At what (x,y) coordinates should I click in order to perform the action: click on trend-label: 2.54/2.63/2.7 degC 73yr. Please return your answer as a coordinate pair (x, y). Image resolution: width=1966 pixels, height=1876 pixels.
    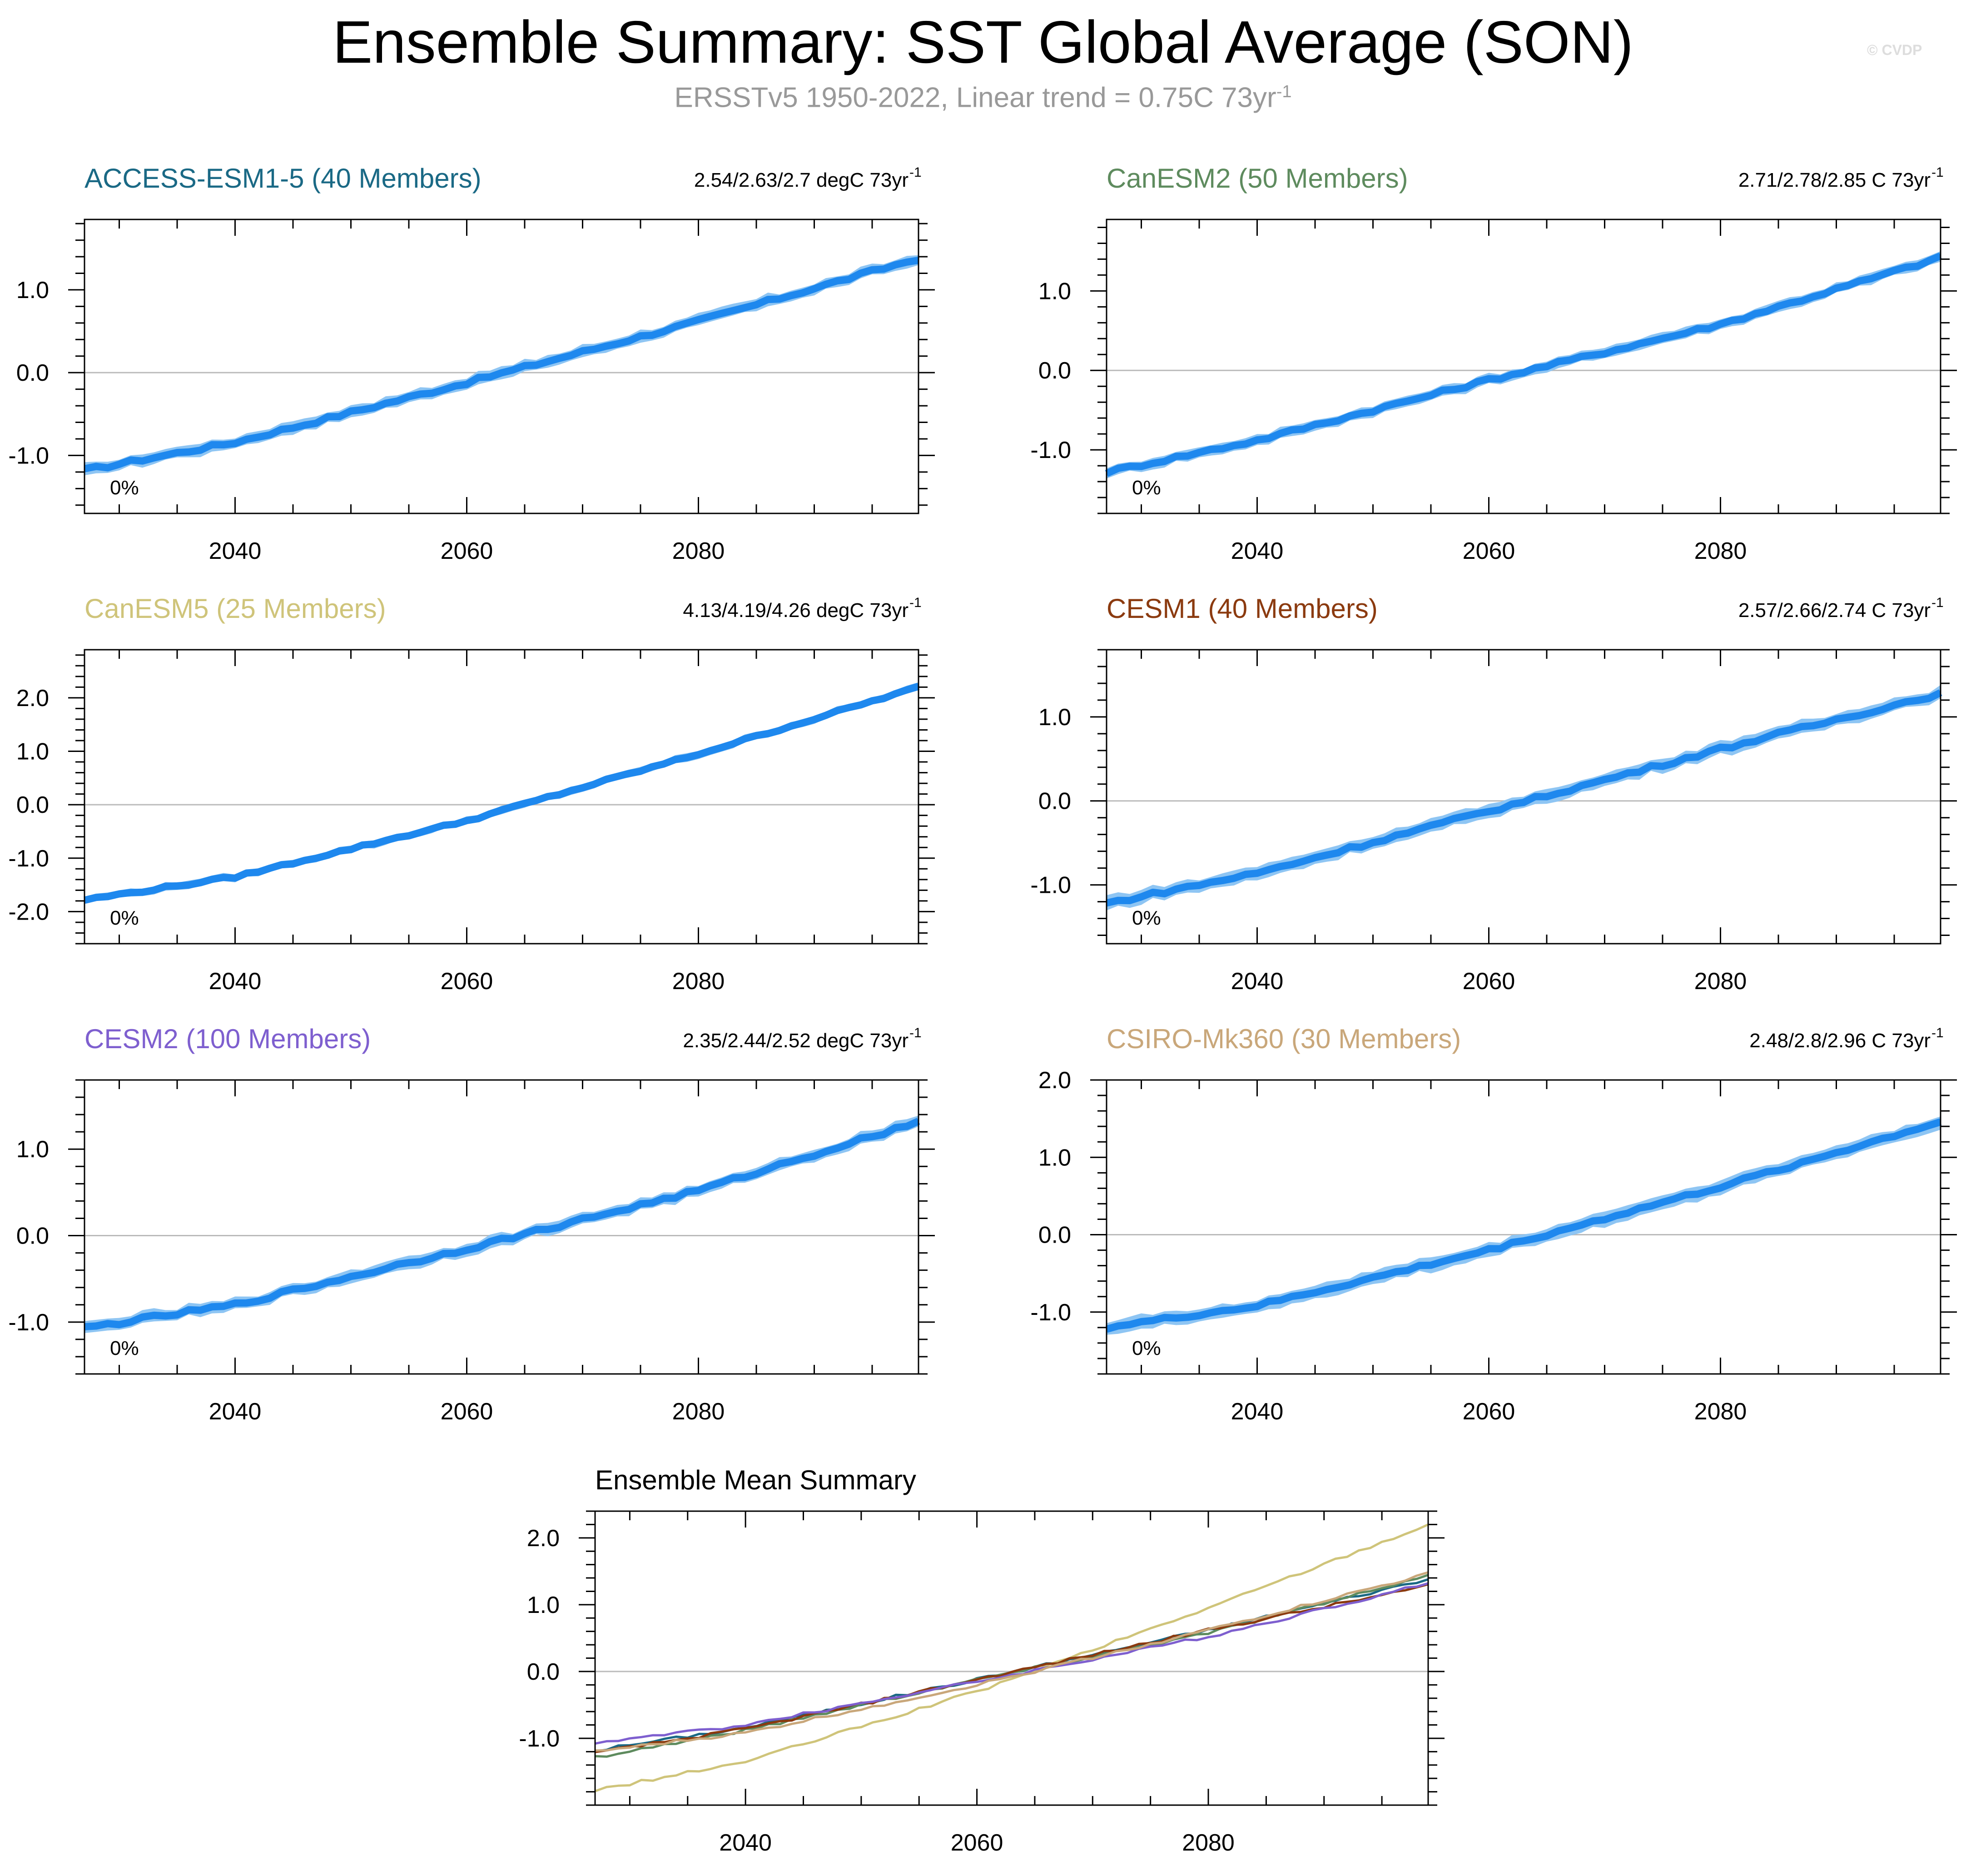
    Looking at the image, I should click on (801, 180).